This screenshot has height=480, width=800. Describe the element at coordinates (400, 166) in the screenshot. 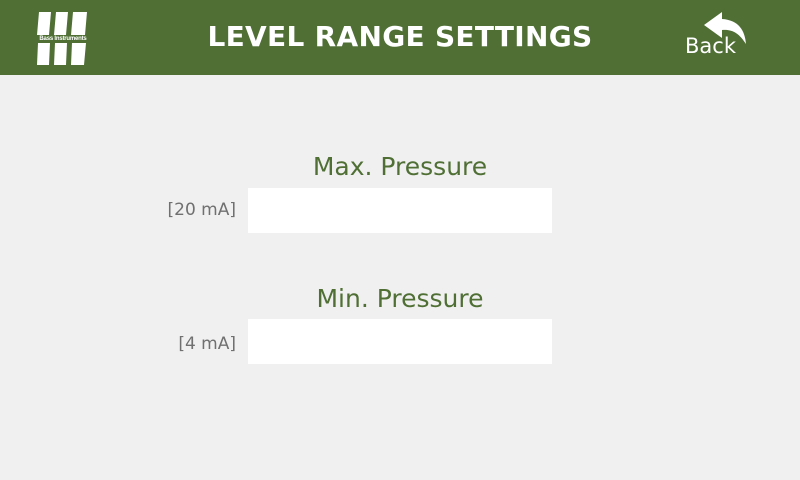

I see `max-pressure-title: Max. Pressure` at that location.